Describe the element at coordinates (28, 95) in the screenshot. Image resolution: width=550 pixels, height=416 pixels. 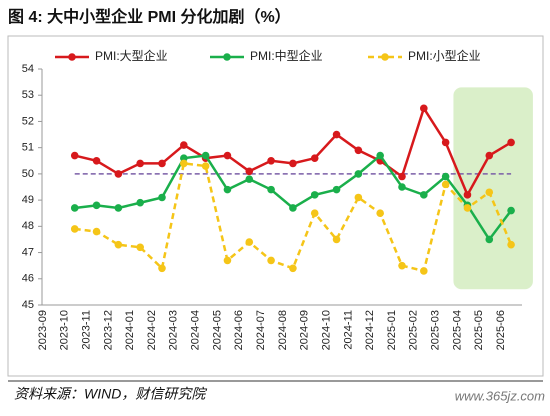
I see `y-tick-label: 53` at that location.